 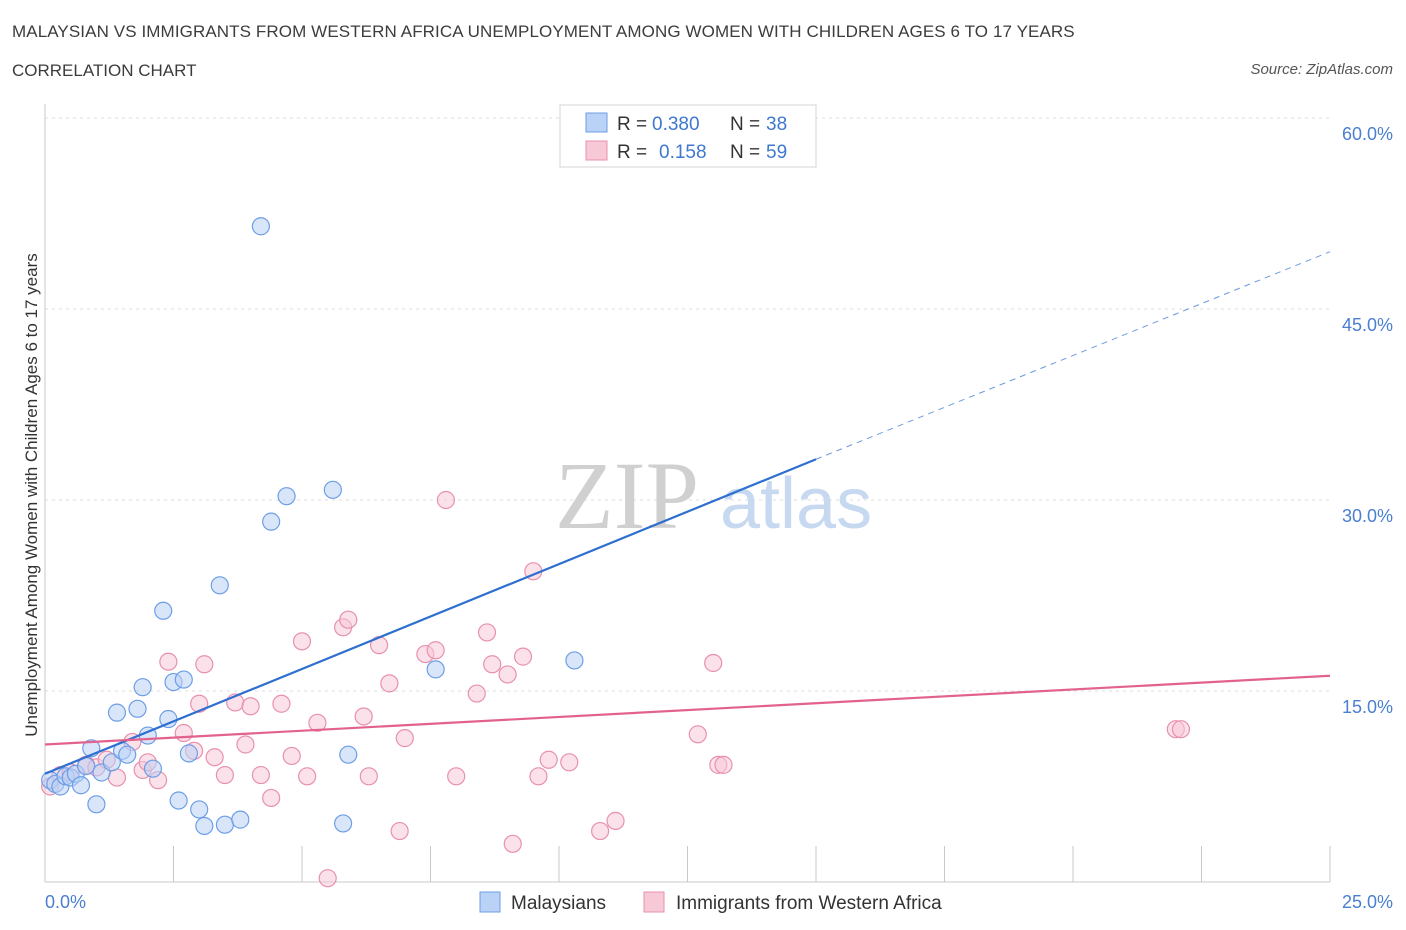 I want to click on x-tick-labels: 0.0% 25.0%, so click(x=719, y=902).